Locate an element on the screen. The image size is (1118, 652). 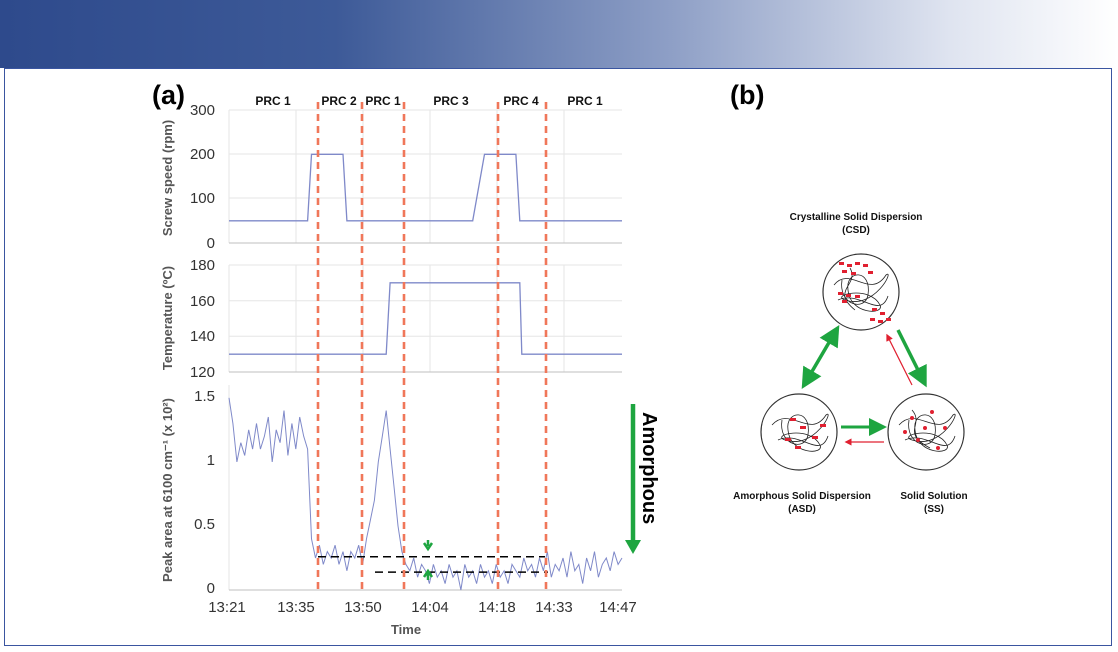
y-tick-label: 200 is located at coordinates (202, 154).